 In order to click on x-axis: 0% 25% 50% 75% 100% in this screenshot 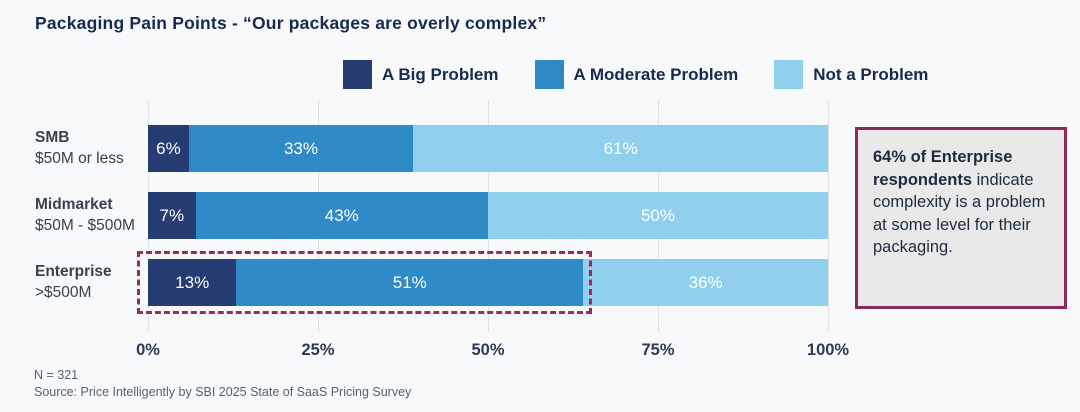, I will do `click(492, 352)`.